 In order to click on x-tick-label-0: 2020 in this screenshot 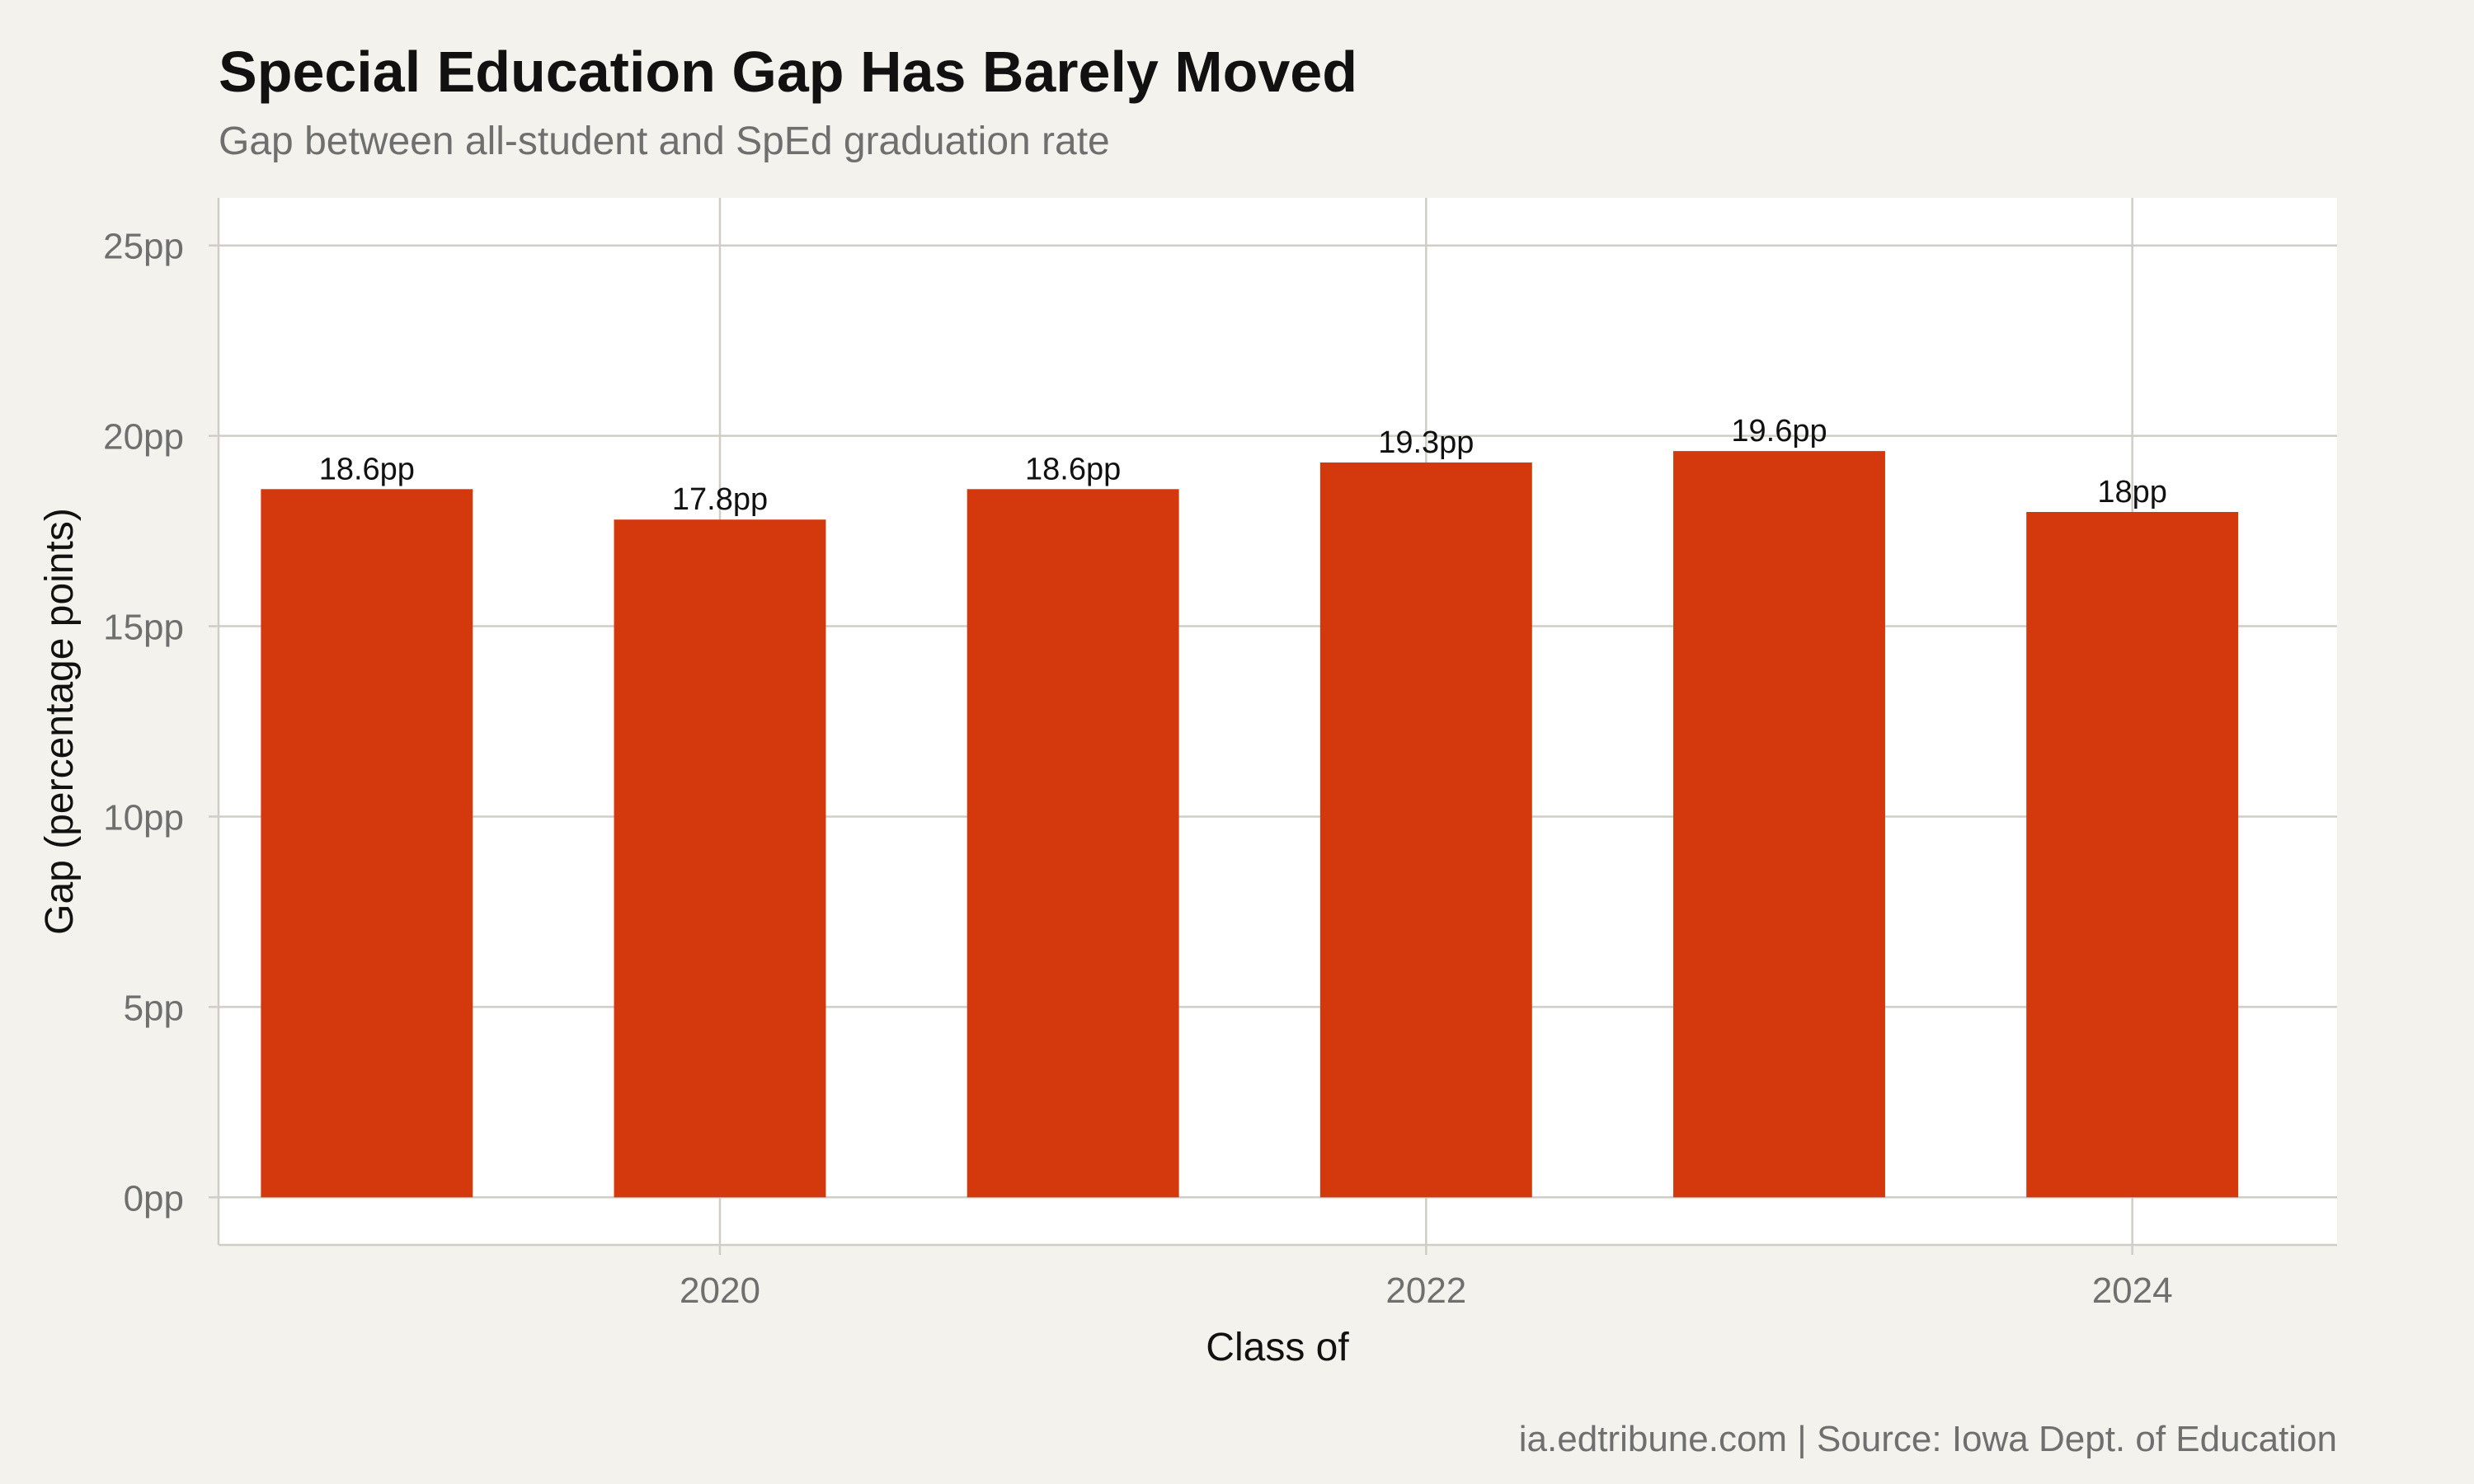, I will do `click(720, 1290)`.